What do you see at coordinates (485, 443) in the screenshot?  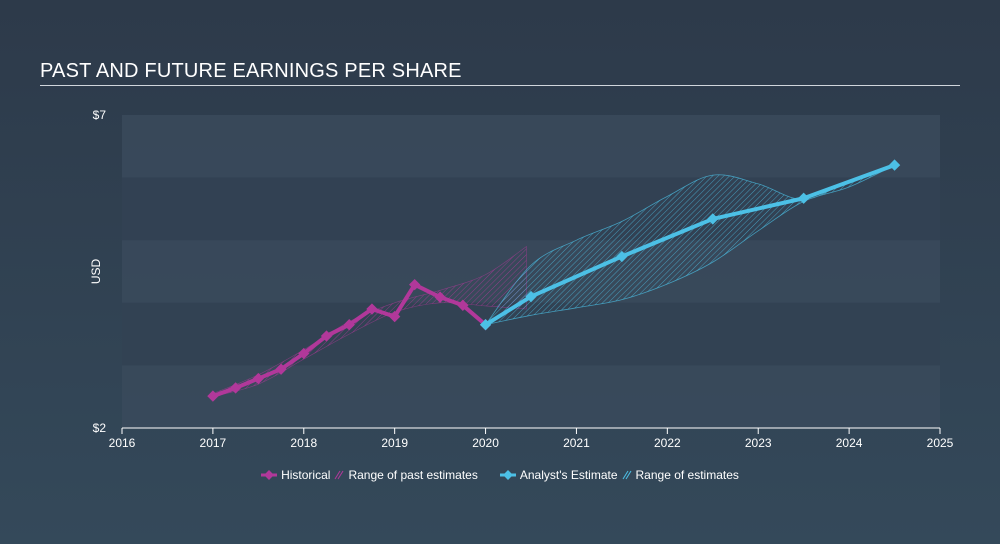 I see `x-tick-label: 2020` at bounding box center [485, 443].